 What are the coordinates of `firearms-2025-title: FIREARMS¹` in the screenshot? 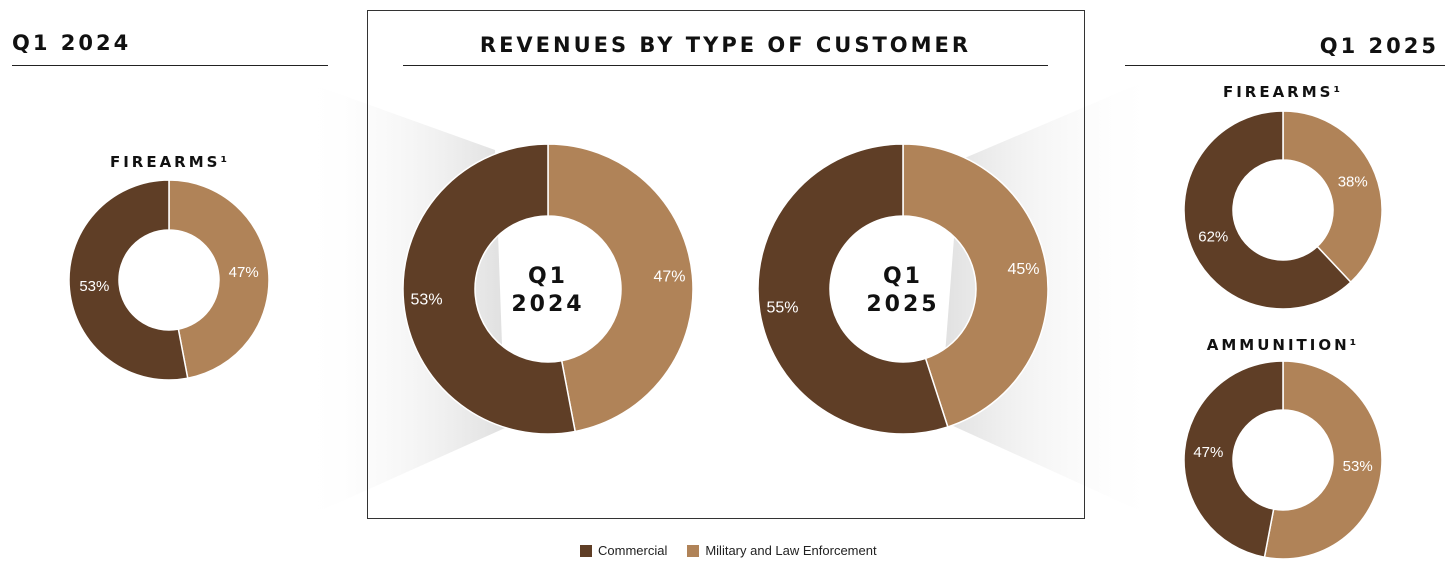 It's located at (1283, 92).